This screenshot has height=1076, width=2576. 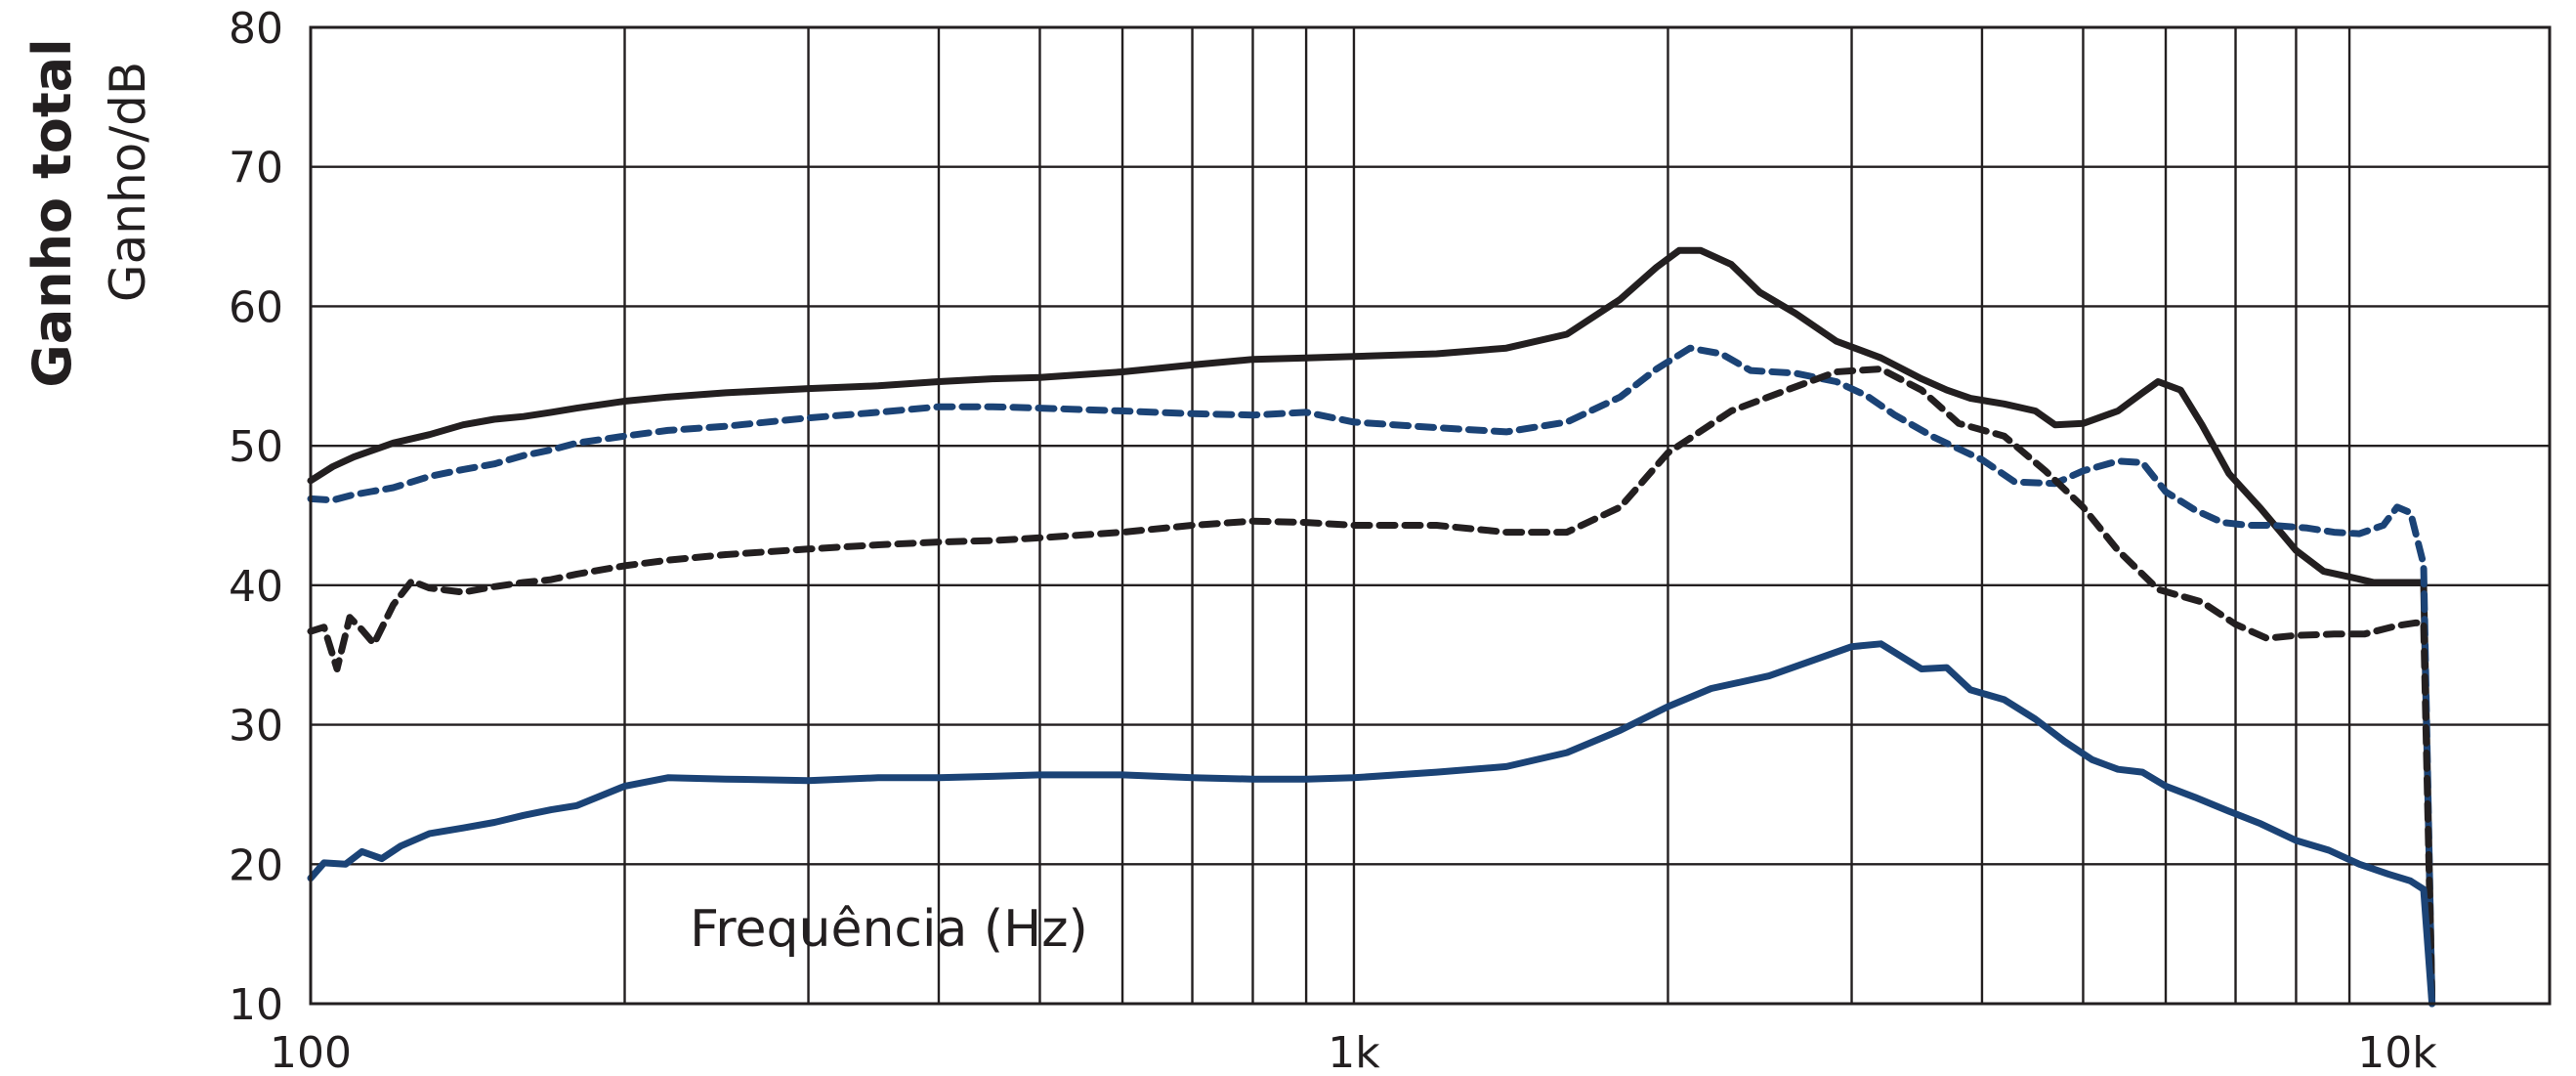 What do you see at coordinates (311, 1052) in the screenshot?
I see `x-tick-label: 100` at bounding box center [311, 1052].